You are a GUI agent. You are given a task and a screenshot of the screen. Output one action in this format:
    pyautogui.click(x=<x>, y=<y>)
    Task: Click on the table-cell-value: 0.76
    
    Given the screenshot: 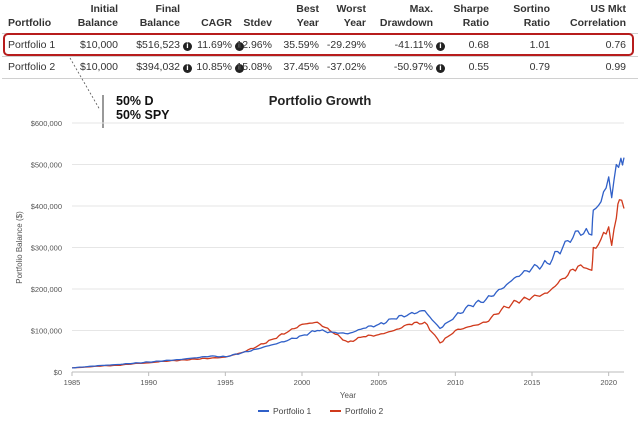 What is the action you would take?
    pyautogui.click(x=615, y=45)
    